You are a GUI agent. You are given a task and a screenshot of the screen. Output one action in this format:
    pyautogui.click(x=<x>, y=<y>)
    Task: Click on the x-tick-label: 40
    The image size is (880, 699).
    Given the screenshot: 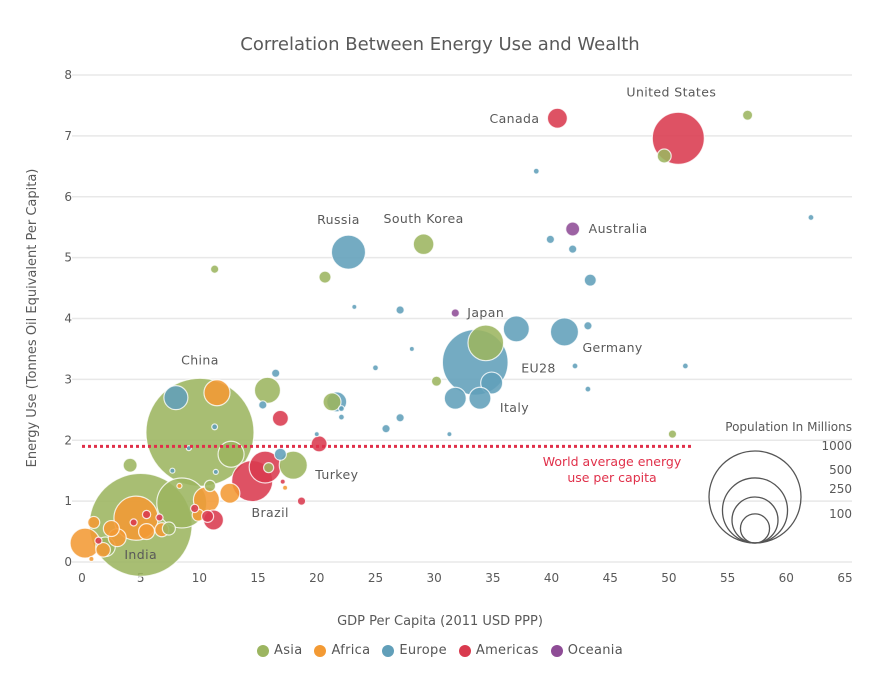 What is the action you would take?
    pyautogui.click(x=551, y=578)
    